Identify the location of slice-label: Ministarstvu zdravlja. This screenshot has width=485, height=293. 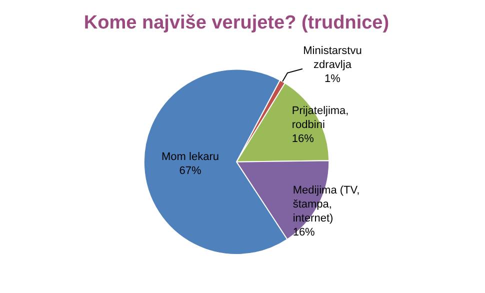
(332, 57).